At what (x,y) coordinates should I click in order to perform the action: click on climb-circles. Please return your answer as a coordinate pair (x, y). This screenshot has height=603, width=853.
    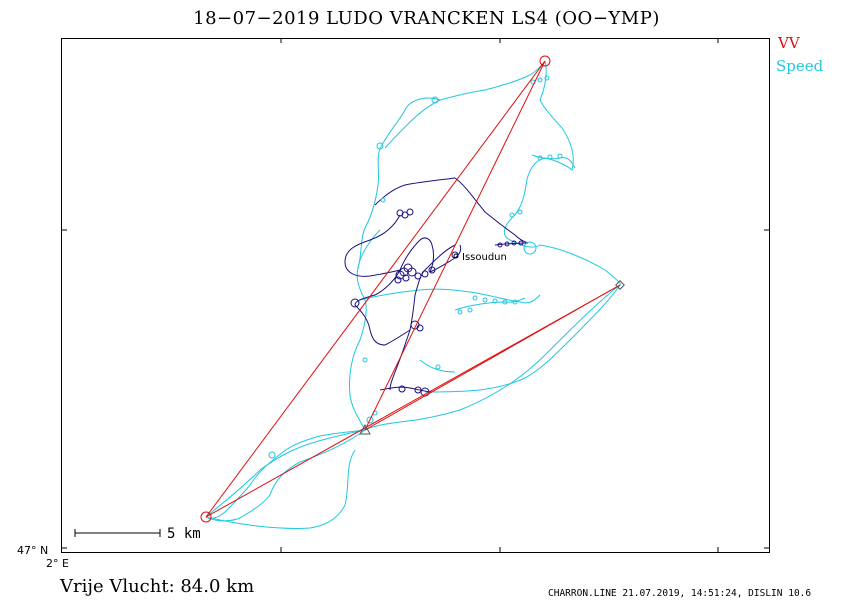
    Looking at the image, I should click on (437, 302).